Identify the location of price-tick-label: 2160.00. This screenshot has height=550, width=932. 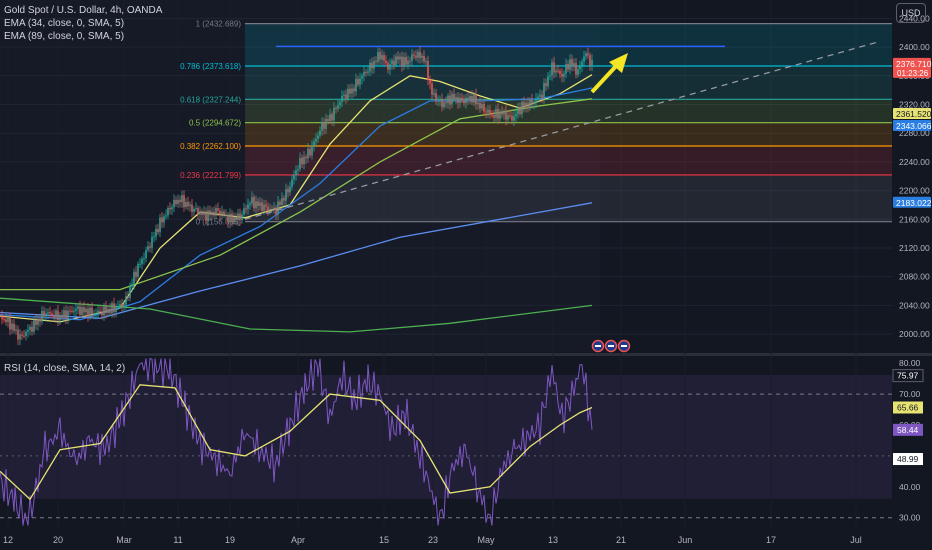
(914, 219).